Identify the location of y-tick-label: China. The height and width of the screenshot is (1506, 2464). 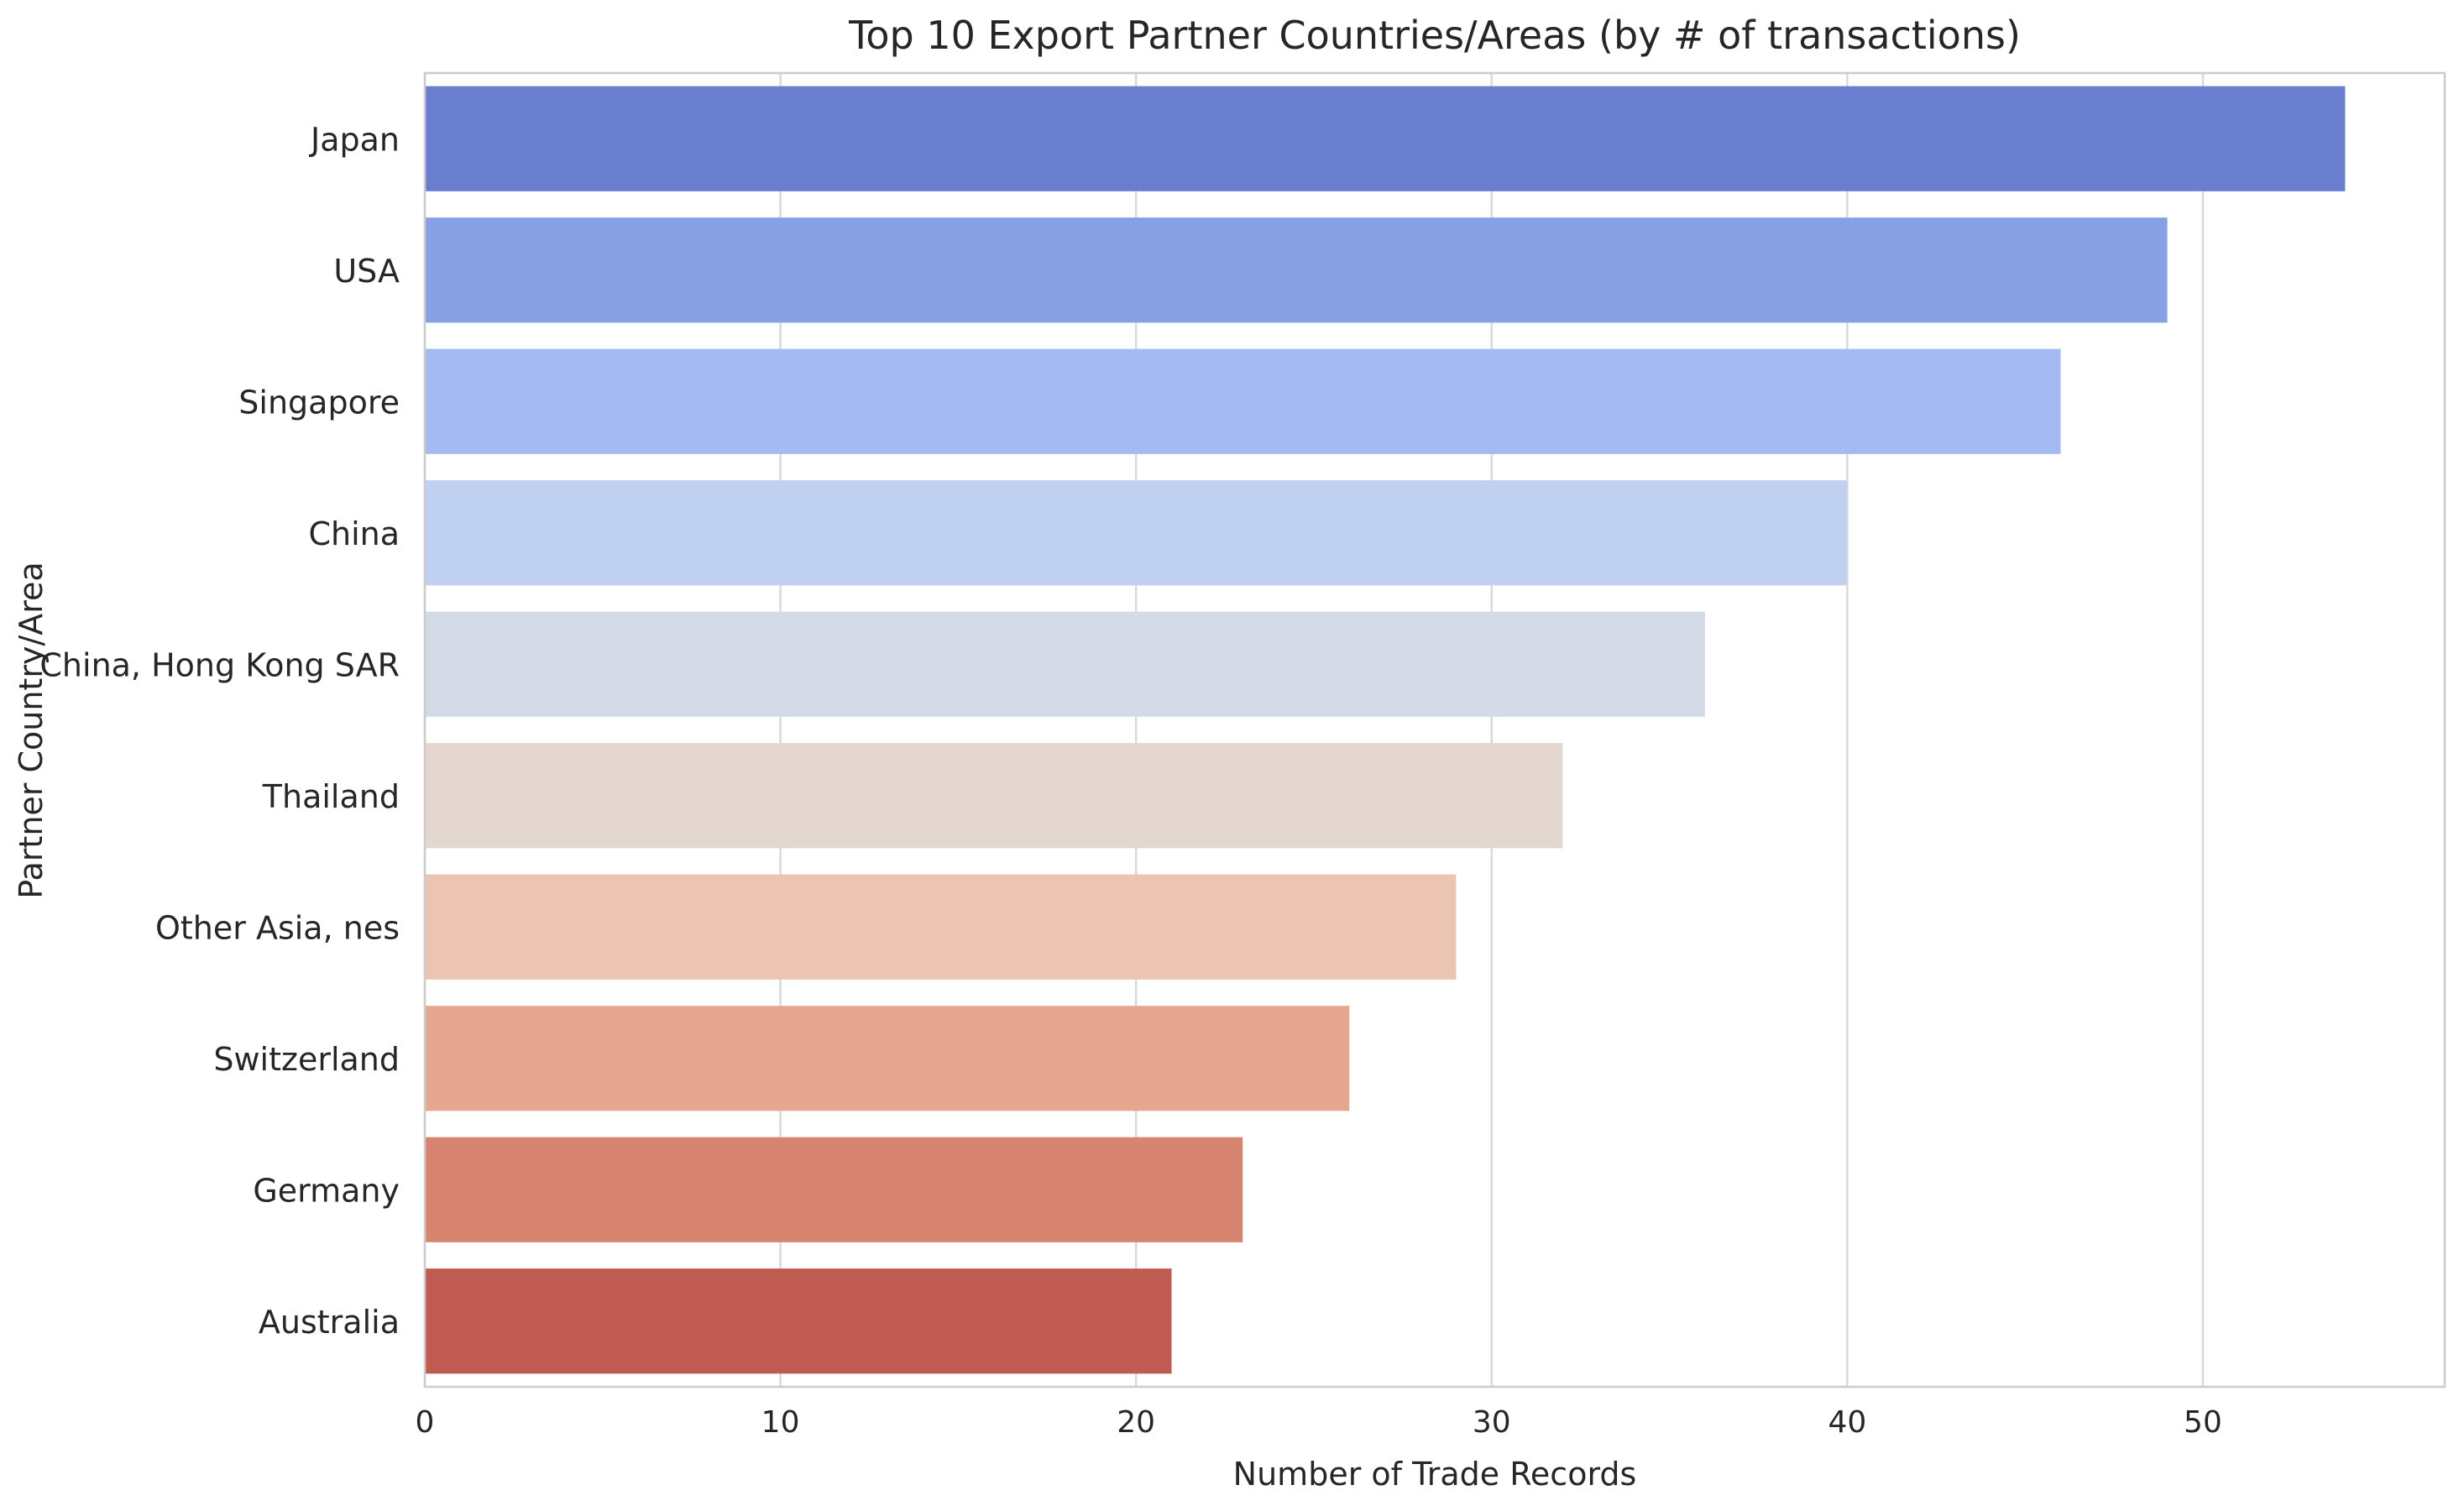
(354, 533).